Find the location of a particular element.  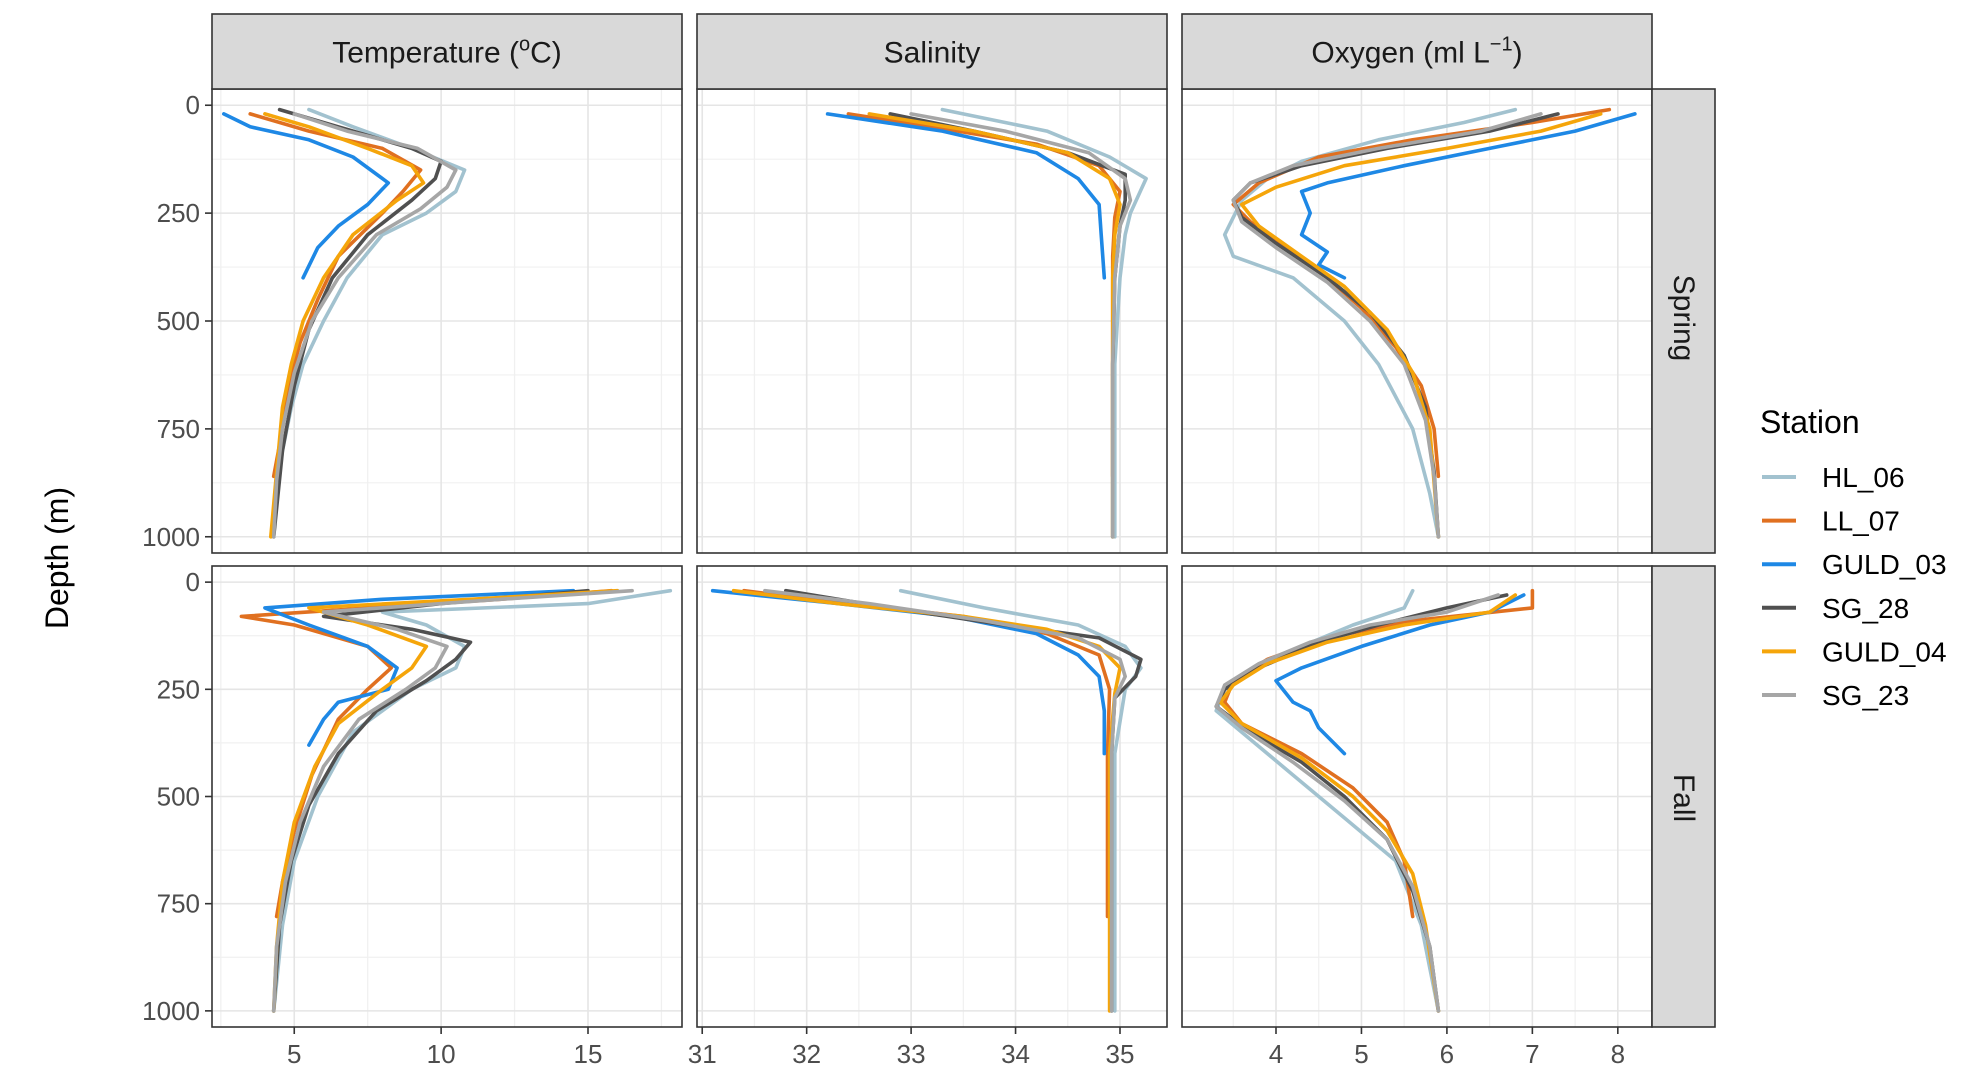

x-tick-label: 32 is located at coordinates (806, 1054).